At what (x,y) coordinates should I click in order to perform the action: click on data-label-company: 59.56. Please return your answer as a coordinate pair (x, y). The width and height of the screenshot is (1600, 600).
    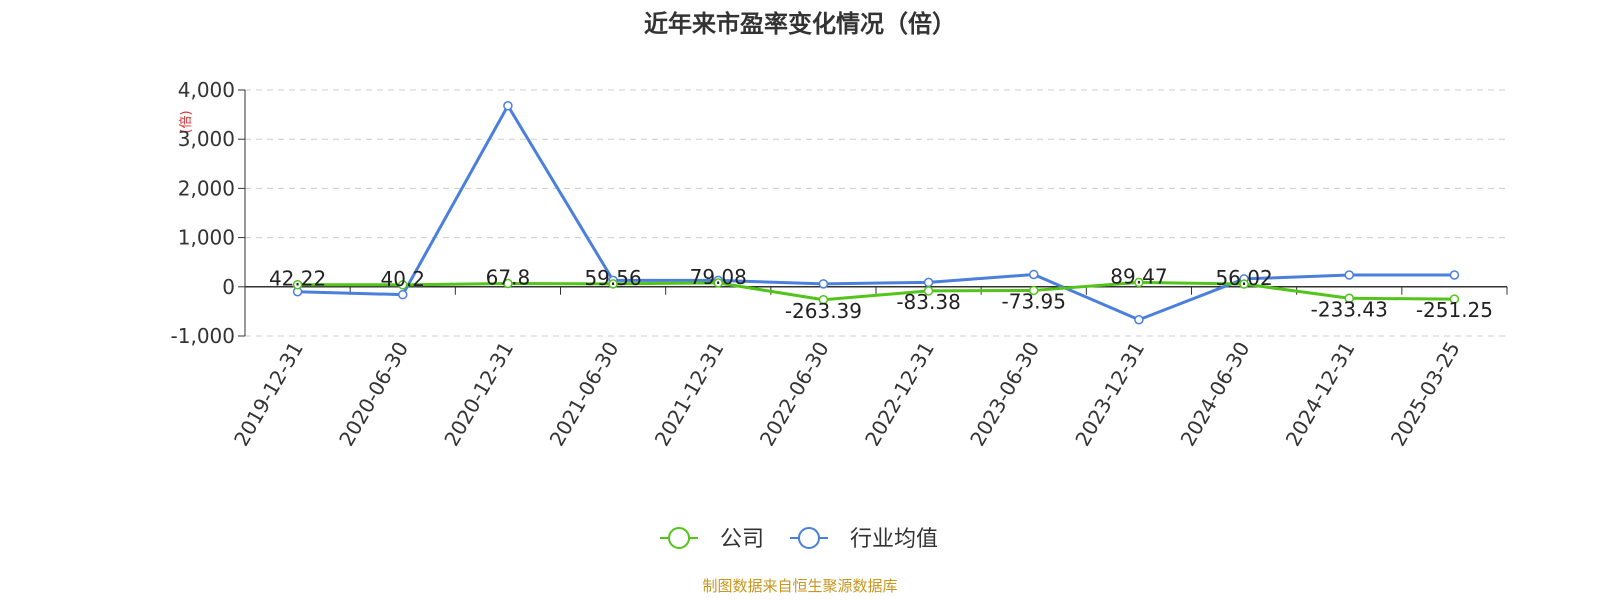
    Looking at the image, I should click on (612, 278).